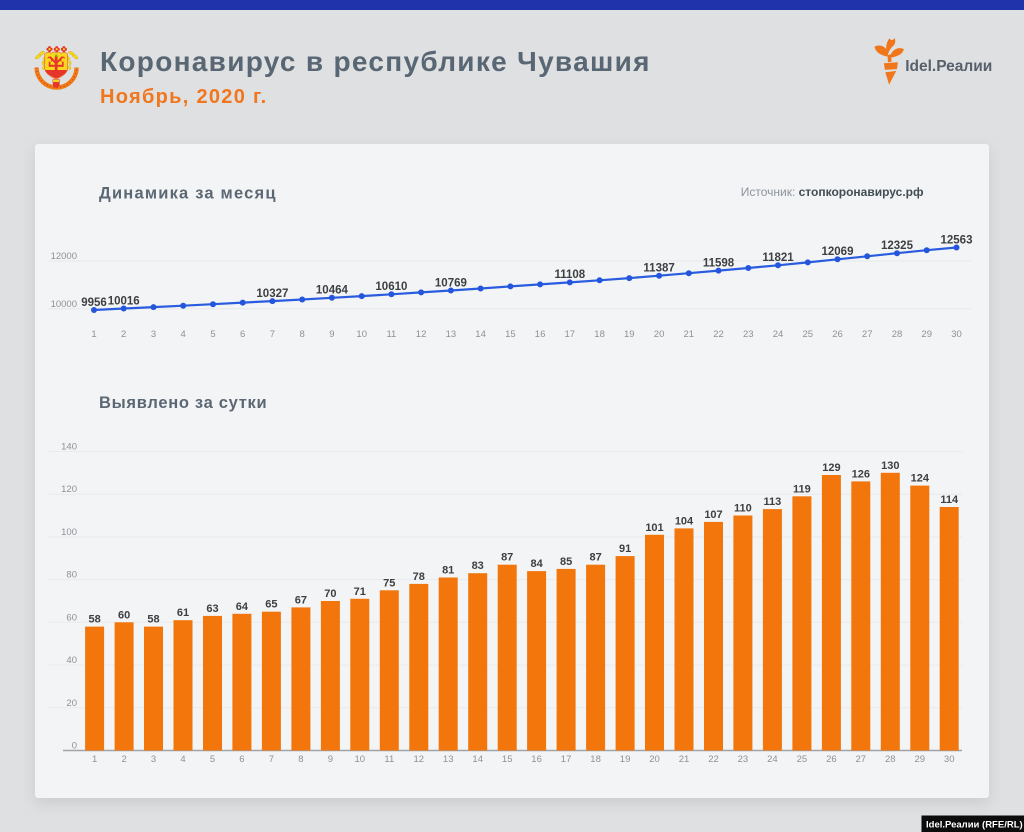 This screenshot has width=1024, height=832. What do you see at coordinates (772, 759) in the screenshot?
I see `svg-text: 24` at bounding box center [772, 759].